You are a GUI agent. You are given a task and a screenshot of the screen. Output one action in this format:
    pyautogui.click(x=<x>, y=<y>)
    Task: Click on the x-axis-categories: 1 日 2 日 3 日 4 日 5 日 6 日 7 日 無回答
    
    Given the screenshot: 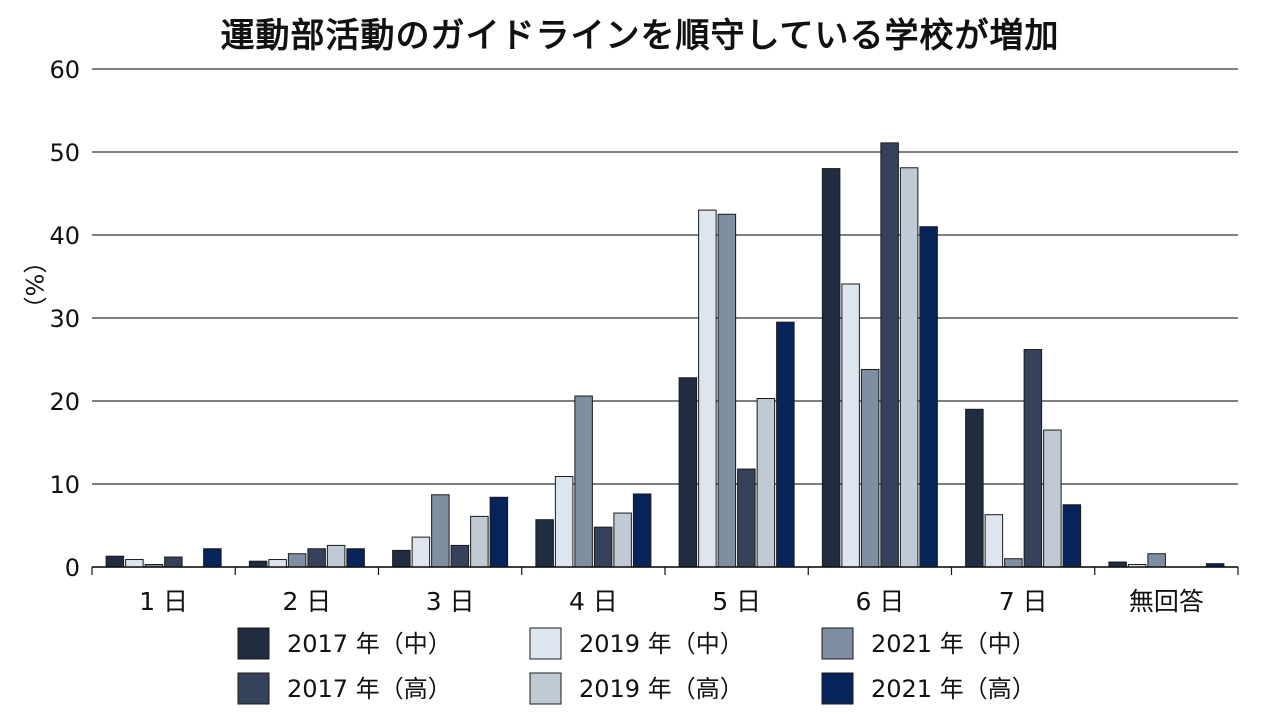 What is the action you would take?
    pyautogui.click(x=671, y=601)
    